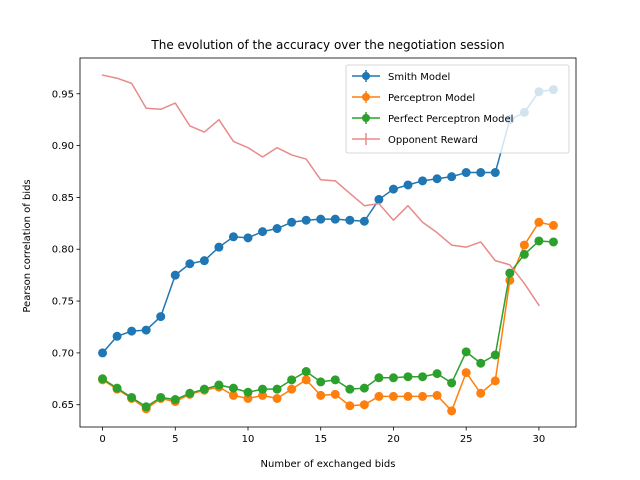 Image resolution: width=640 pixels, height=480 pixels. I want to click on legend-box, so click(457, 109).